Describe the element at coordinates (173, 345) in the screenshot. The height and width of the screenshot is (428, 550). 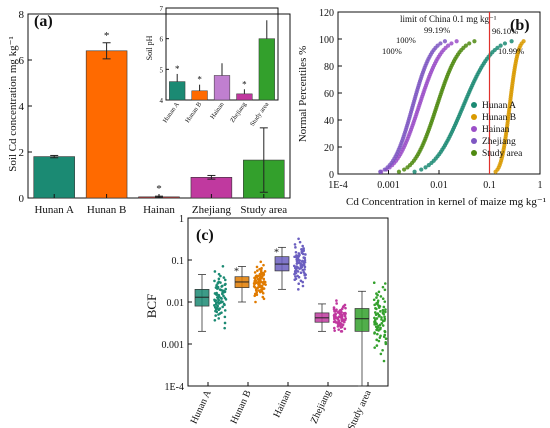
I see `panel-c-y-tick-label: 0.001` at that location.